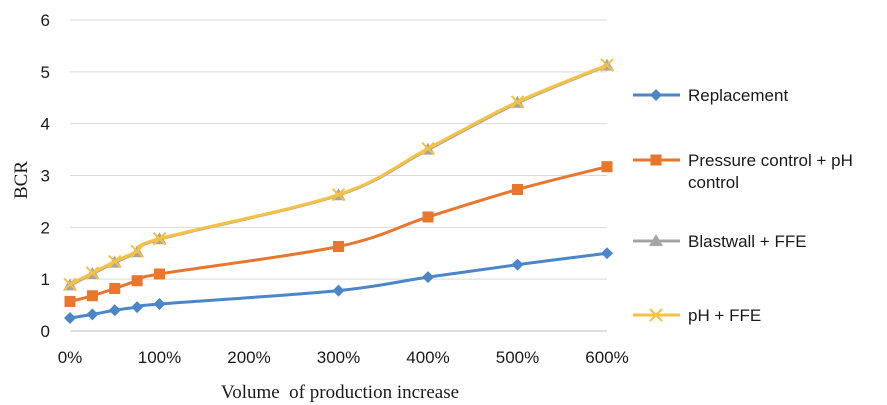 This screenshot has width=887, height=405. I want to click on legend-label: Pressure control + pH control, so click(770, 171).